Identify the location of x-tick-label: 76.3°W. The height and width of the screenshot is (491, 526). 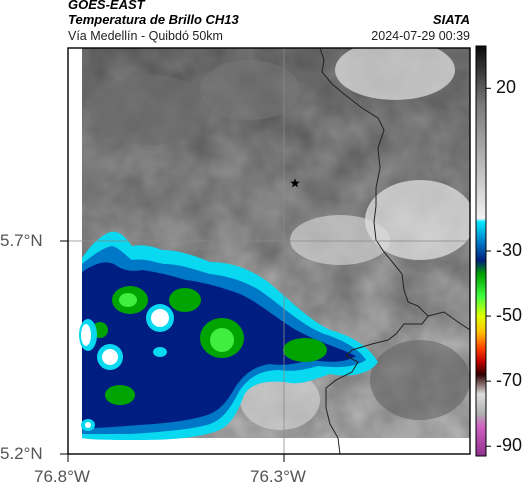
(278, 476).